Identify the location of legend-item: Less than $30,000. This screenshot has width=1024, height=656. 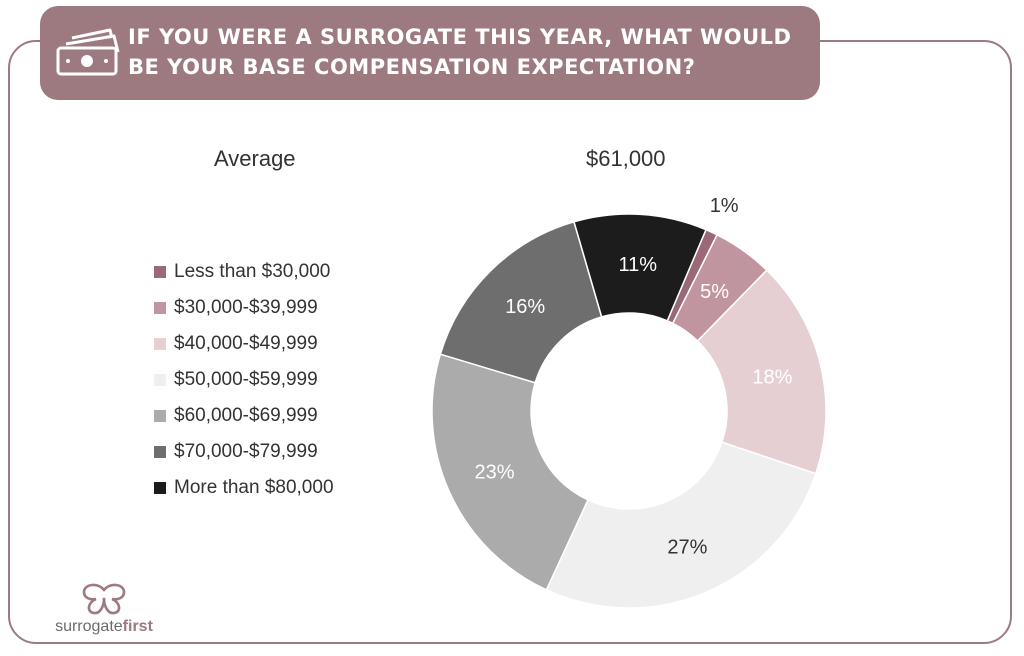
(244, 272).